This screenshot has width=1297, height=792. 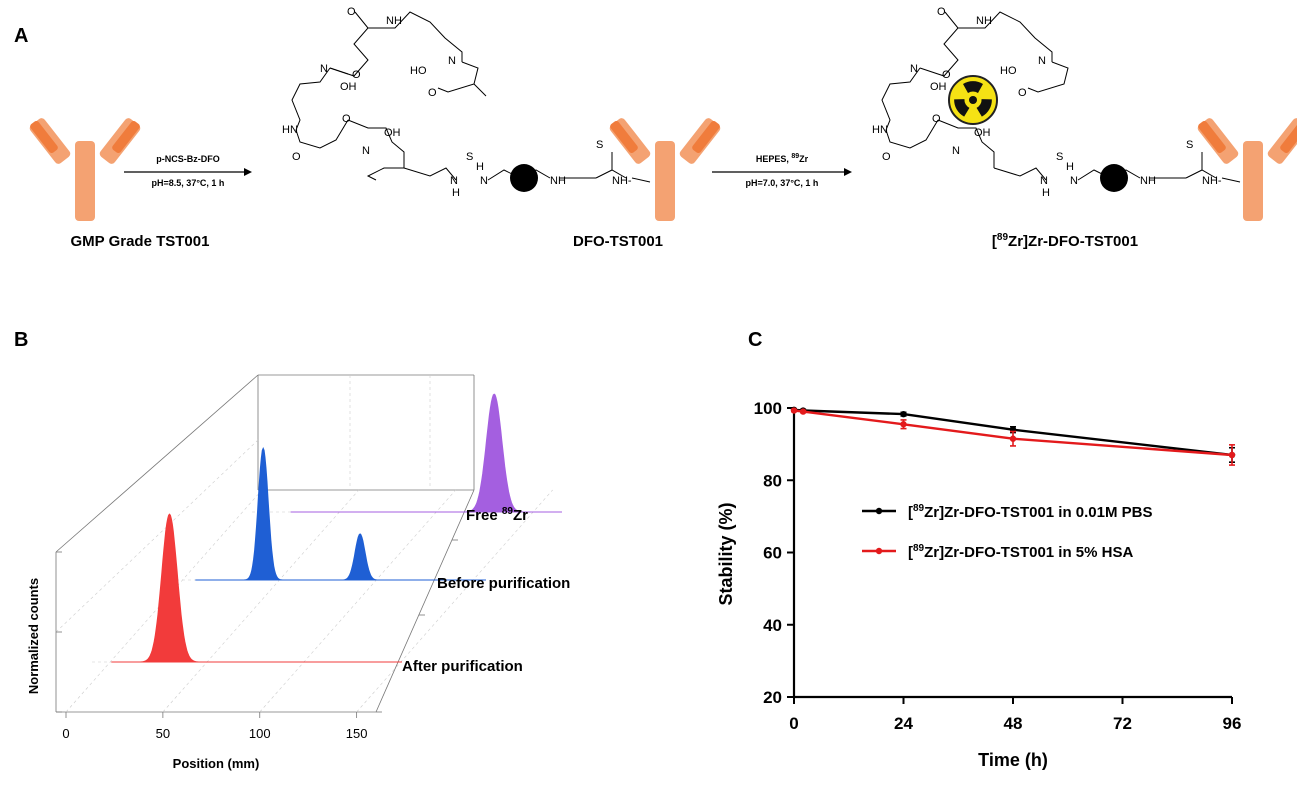 I want to click on x-tick-label: 96, so click(x=1232, y=723).